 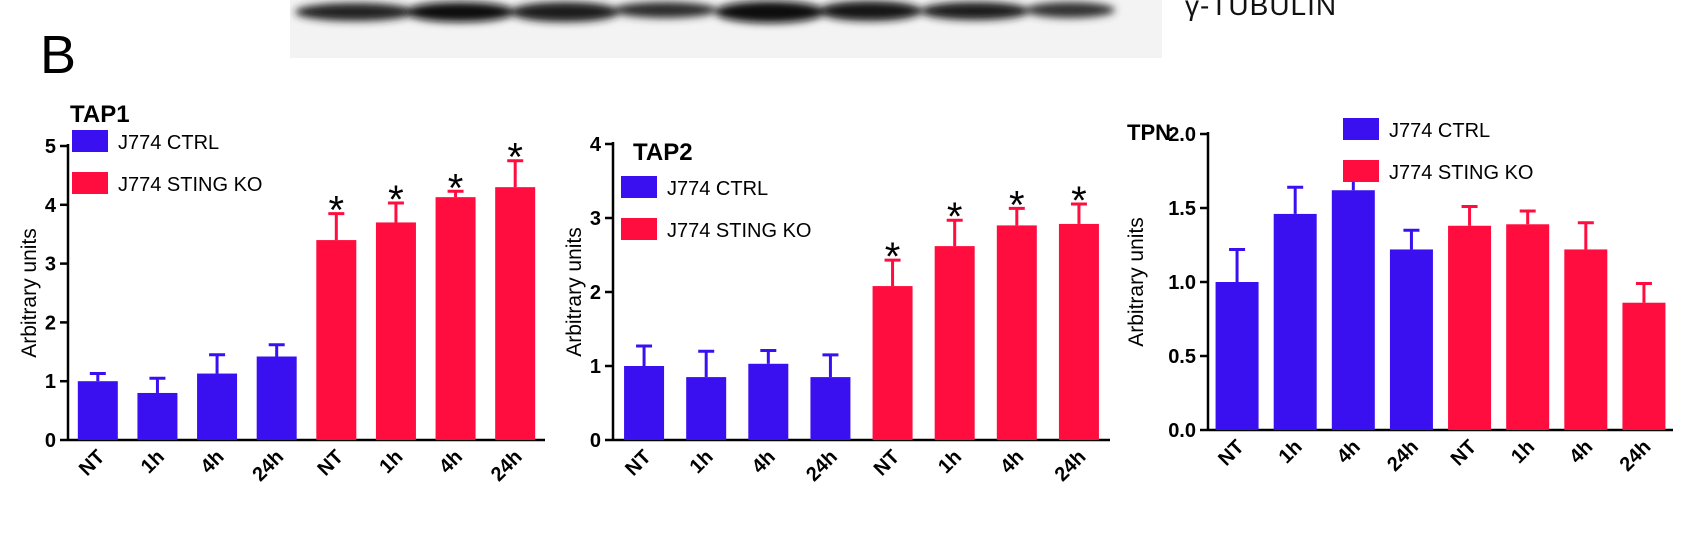 What do you see at coordinates (663, 152) in the screenshot?
I see `chart-title: TAP2` at bounding box center [663, 152].